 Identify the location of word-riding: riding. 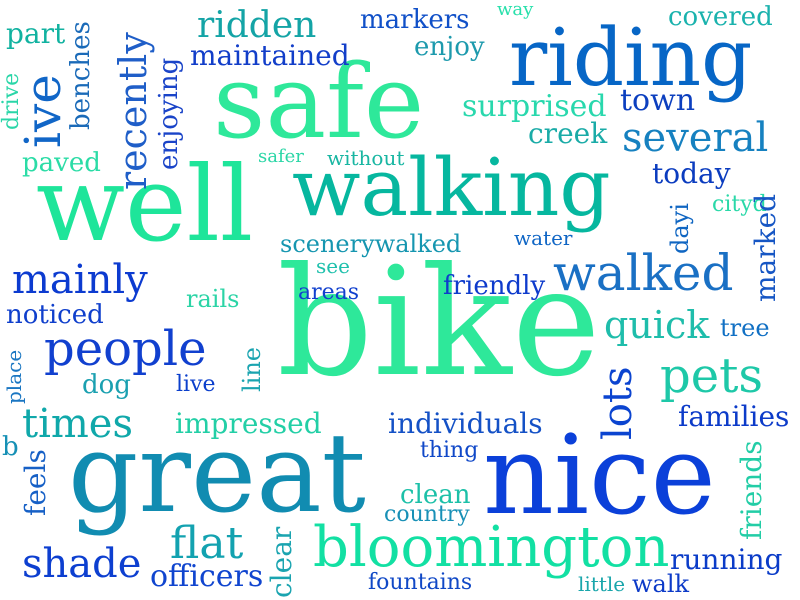
(631, 57).